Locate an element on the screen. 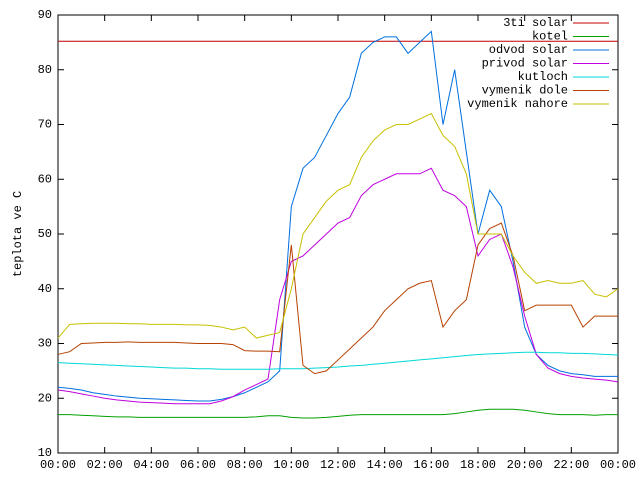 Image resolution: width=640 pixels, height=480 pixels. legend-label: kutloch is located at coordinates (543, 77).